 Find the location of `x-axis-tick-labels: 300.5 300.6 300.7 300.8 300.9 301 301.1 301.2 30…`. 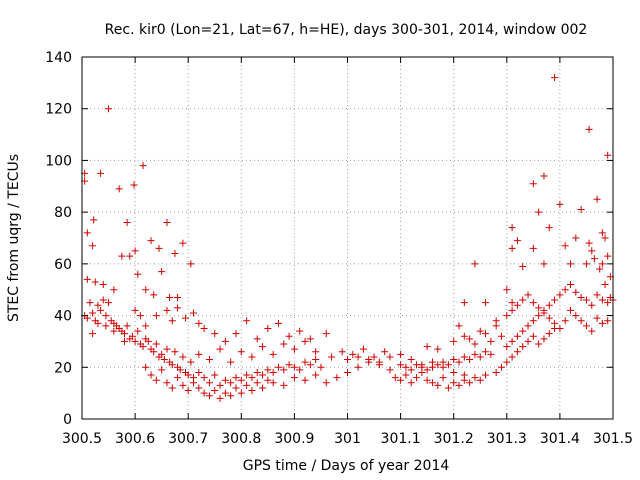

x-axis-tick-labels: 300.5 300.6 300.7 300.8 300.9 301 301.1 301.2 30… is located at coordinates (347, 439).